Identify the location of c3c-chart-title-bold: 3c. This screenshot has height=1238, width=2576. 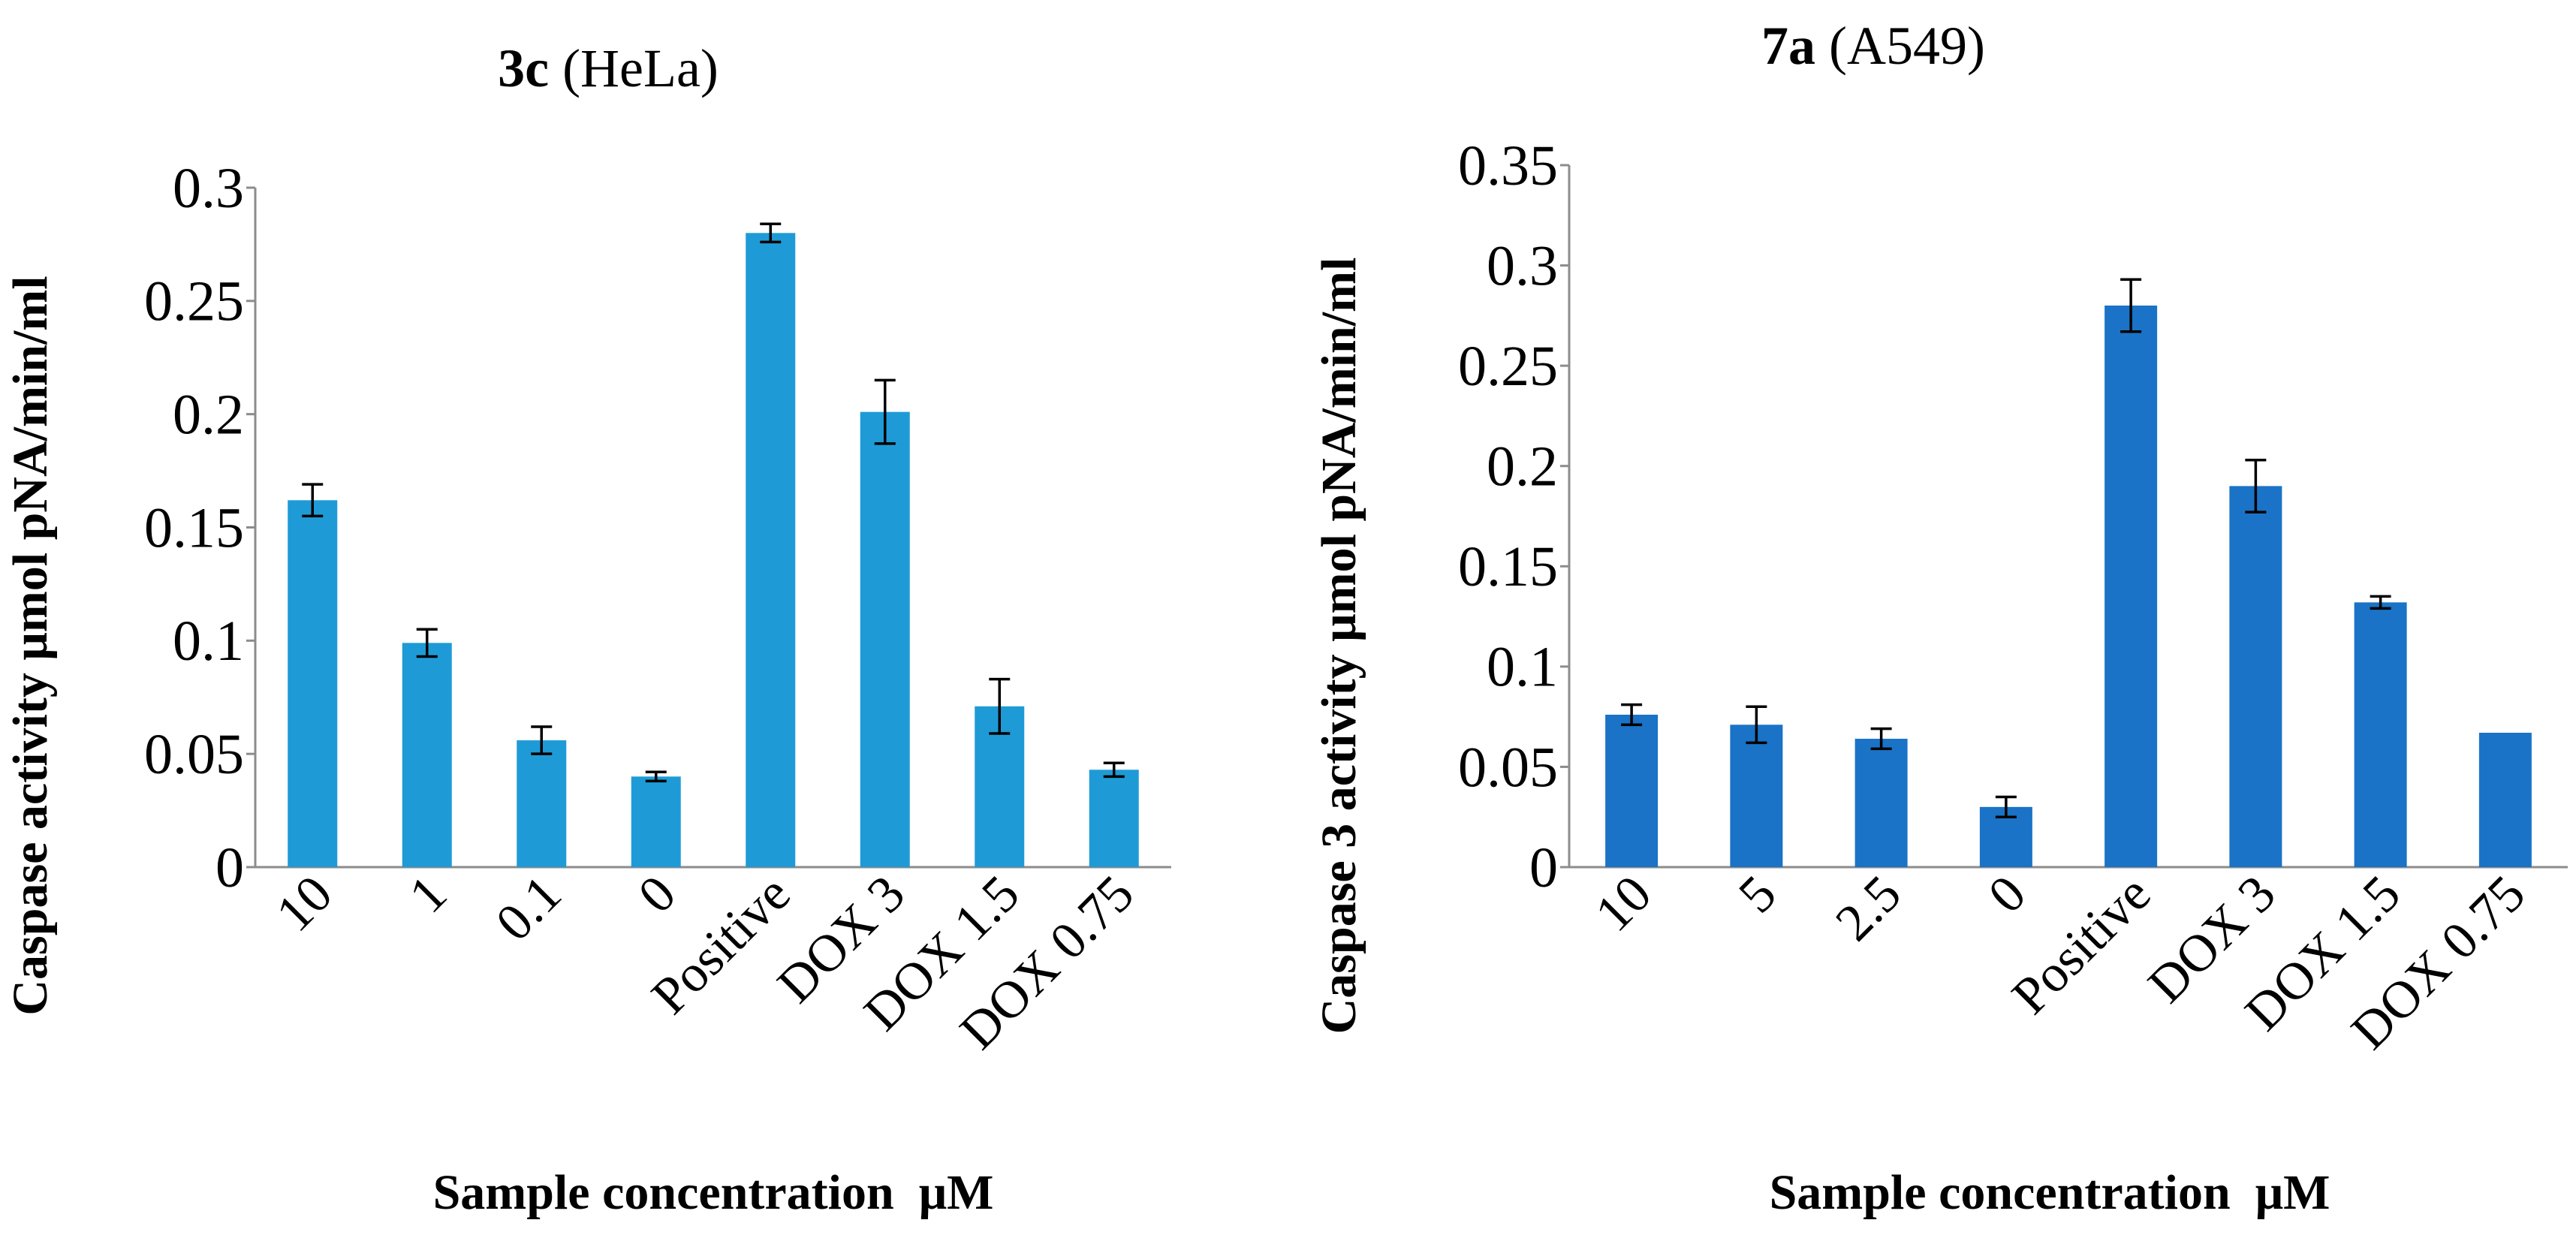
(523, 68).